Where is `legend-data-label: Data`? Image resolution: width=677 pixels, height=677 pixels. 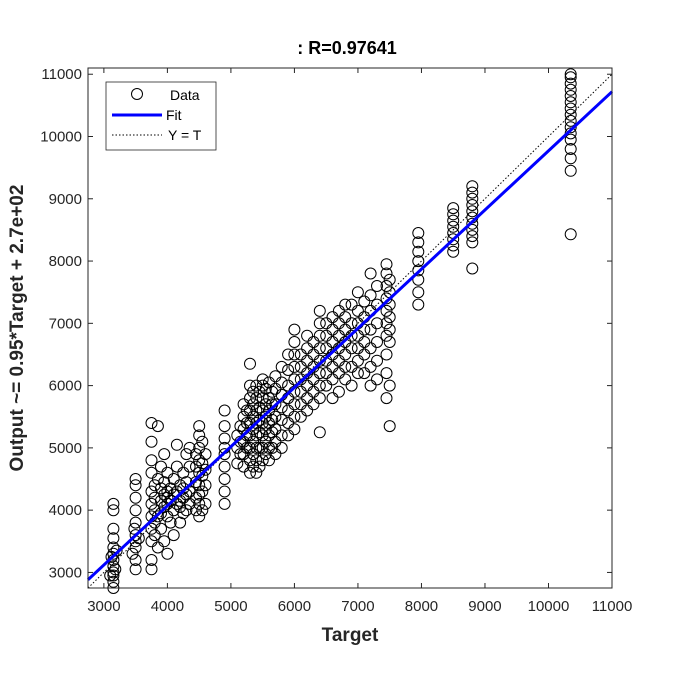 legend-data-label: Data is located at coordinates (185, 95).